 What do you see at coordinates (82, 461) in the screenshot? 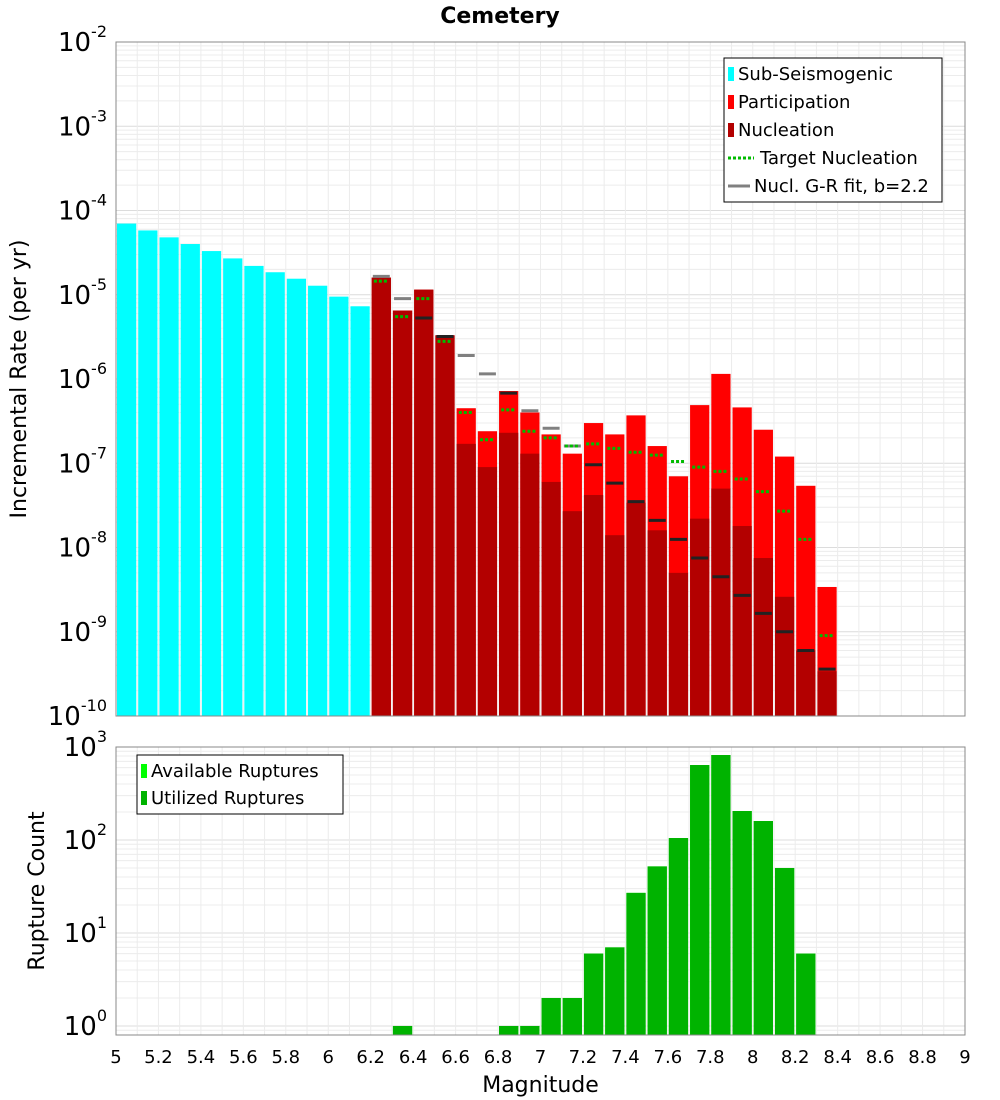
I see `rate-y-tick-label: 10⁻⁷` at bounding box center [82, 461].